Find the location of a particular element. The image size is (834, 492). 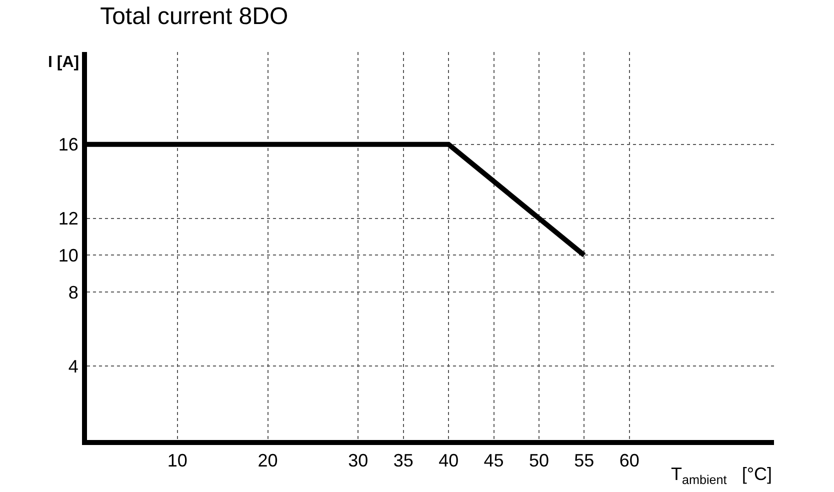

x-tick-label: 30 is located at coordinates (358, 460).